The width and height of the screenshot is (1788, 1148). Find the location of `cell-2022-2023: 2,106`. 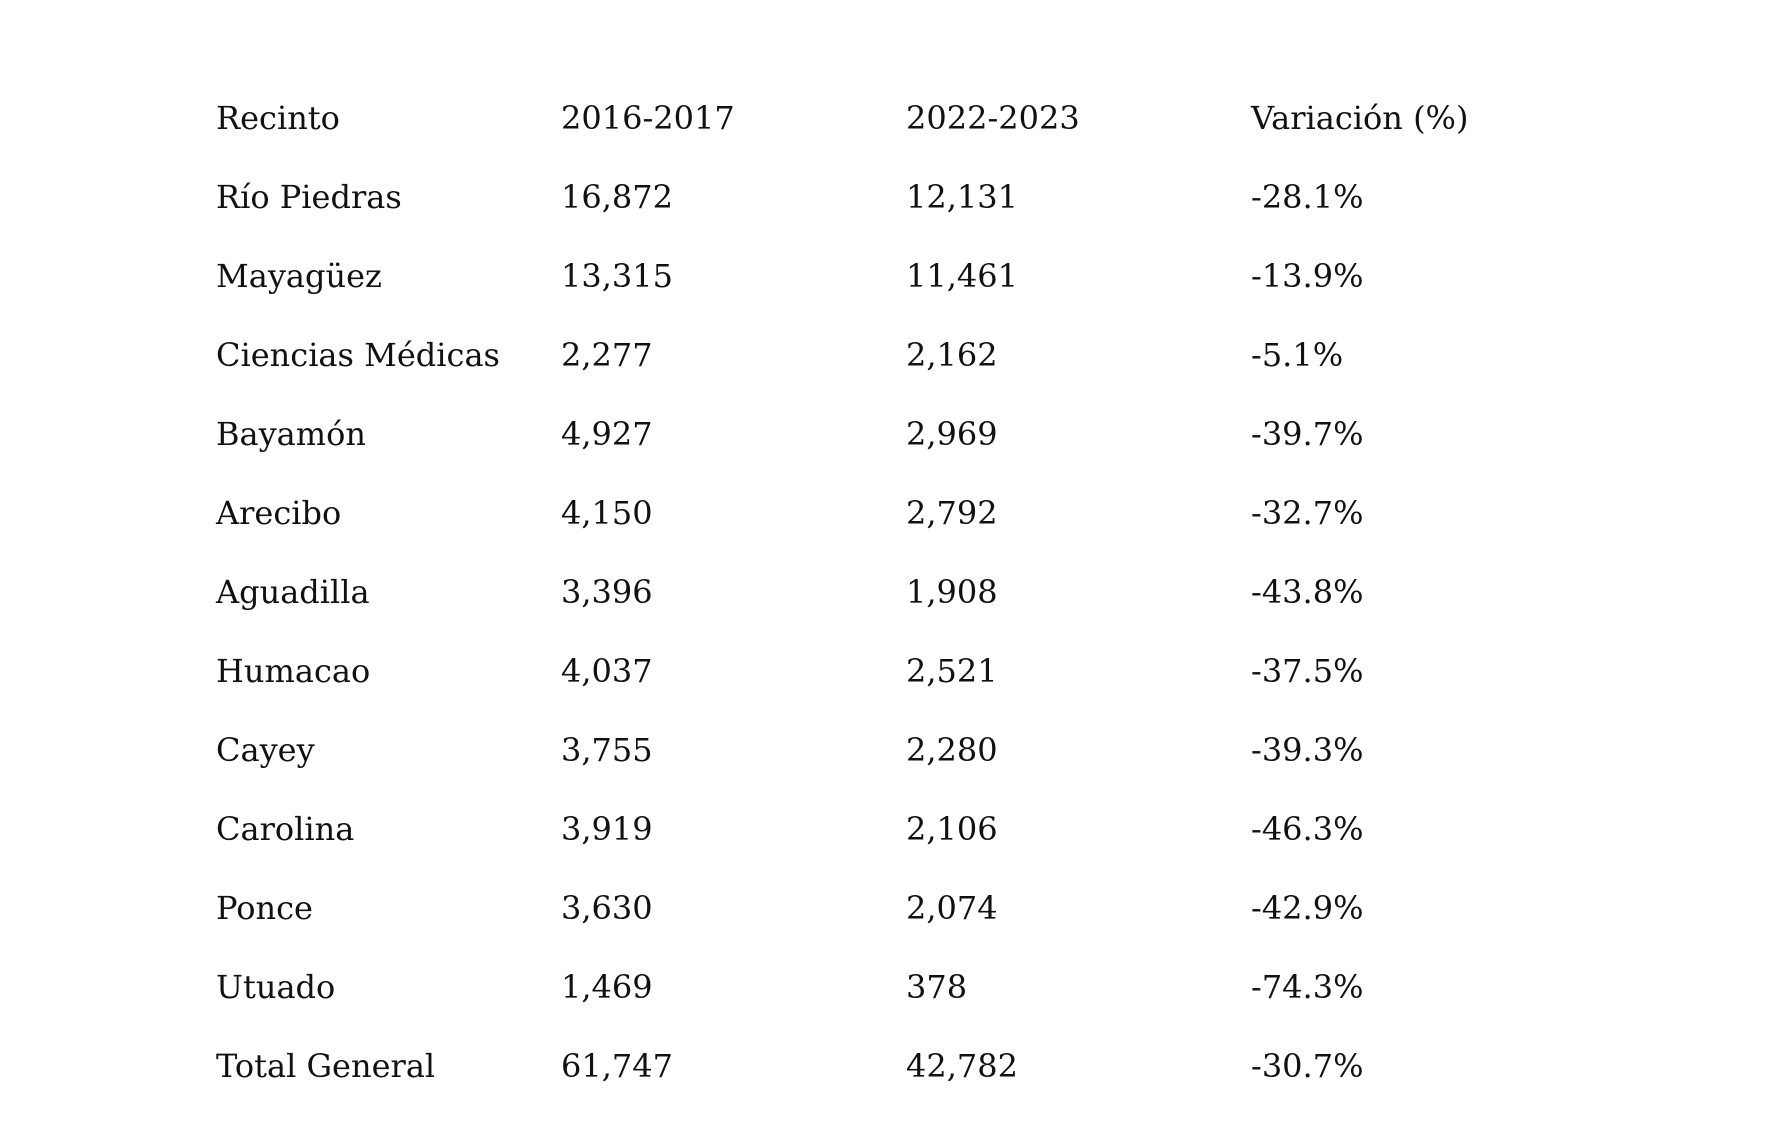

cell-2022-2023: 2,106 is located at coordinates (952, 828).